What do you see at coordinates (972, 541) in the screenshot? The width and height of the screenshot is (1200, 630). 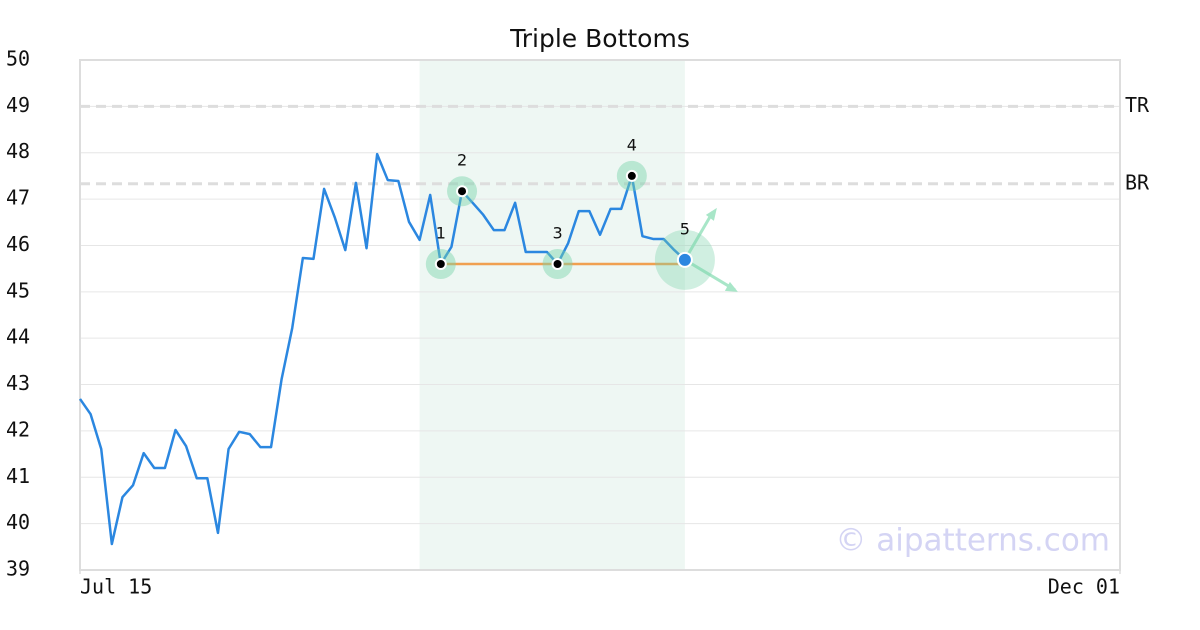 I see `watermark: © aipatterns.com` at bounding box center [972, 541].